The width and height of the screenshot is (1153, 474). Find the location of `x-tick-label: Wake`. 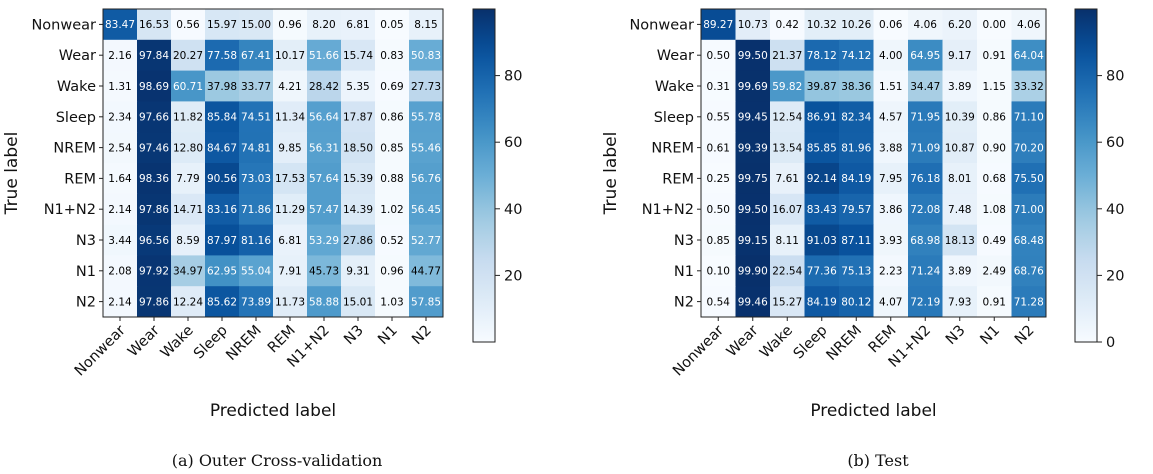

x-tick-label: Wake is located at coordinates (177, 341).